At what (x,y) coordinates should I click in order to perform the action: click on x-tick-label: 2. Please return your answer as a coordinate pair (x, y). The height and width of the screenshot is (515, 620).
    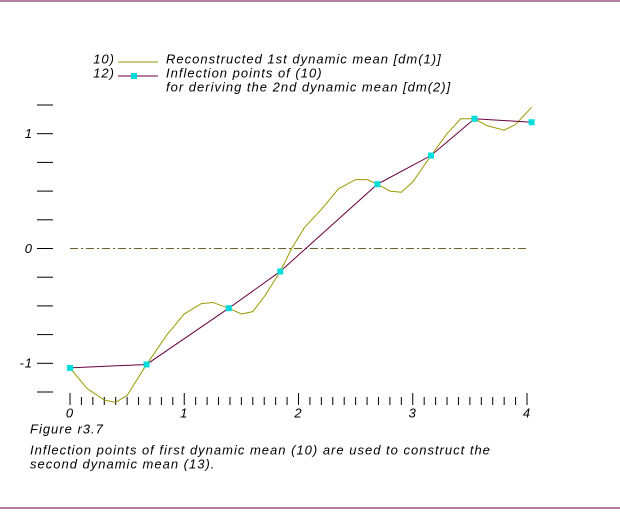
    Looking at the image, I should click on (297, 412).